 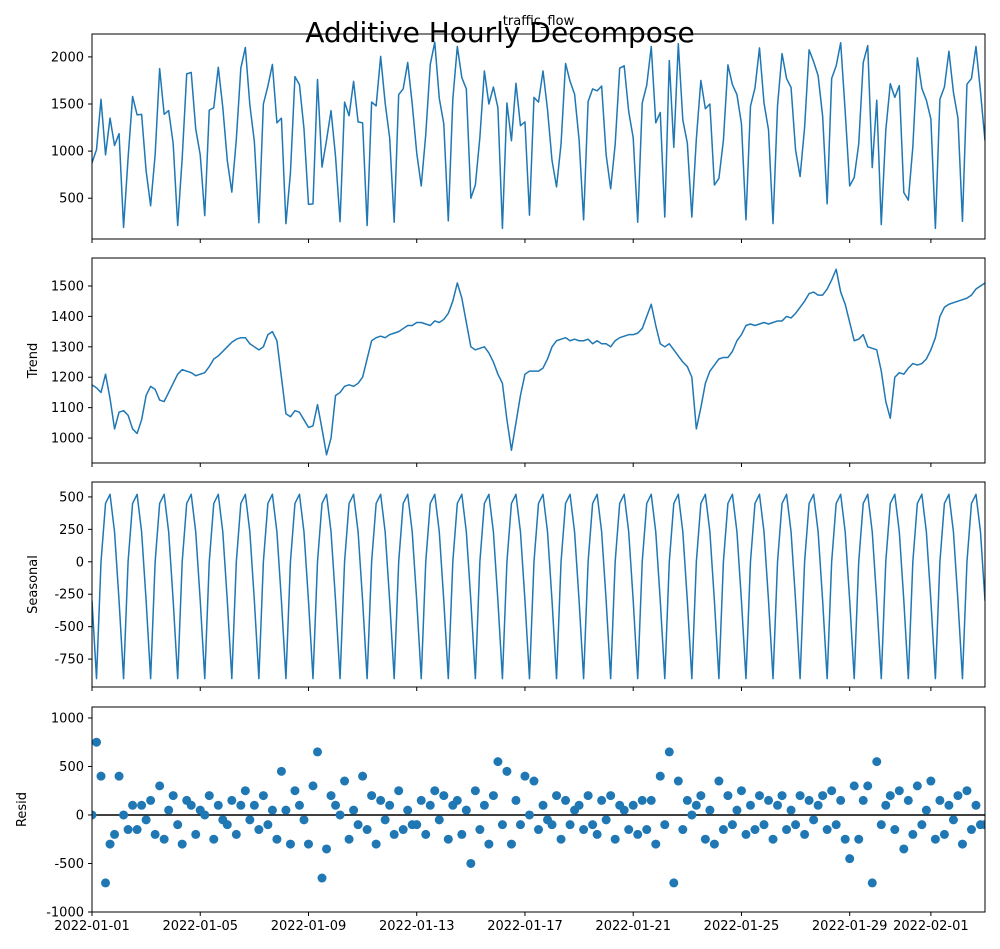 What do you see at coordinates (67, 317) in the screenshot?
I see `y-tick-label: 1400` at bounding box center [67, 317].